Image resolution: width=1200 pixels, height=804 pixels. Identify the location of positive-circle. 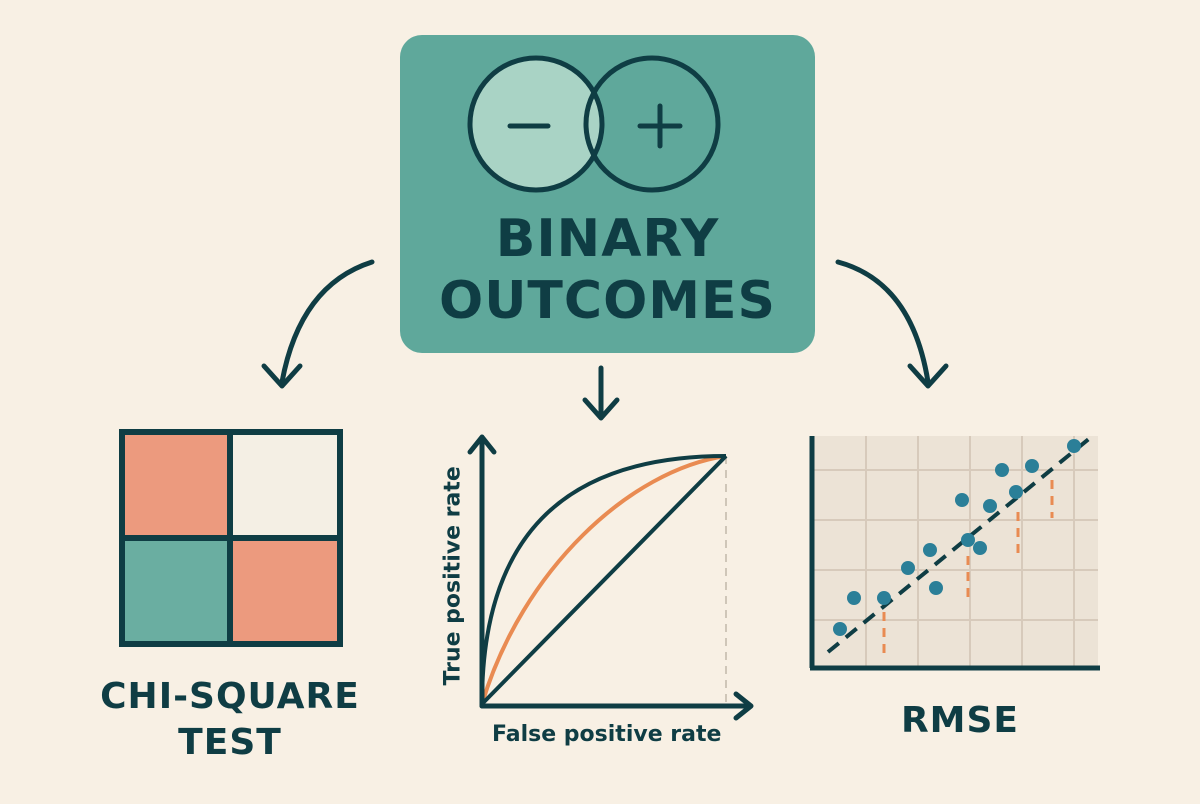
(652, 124).